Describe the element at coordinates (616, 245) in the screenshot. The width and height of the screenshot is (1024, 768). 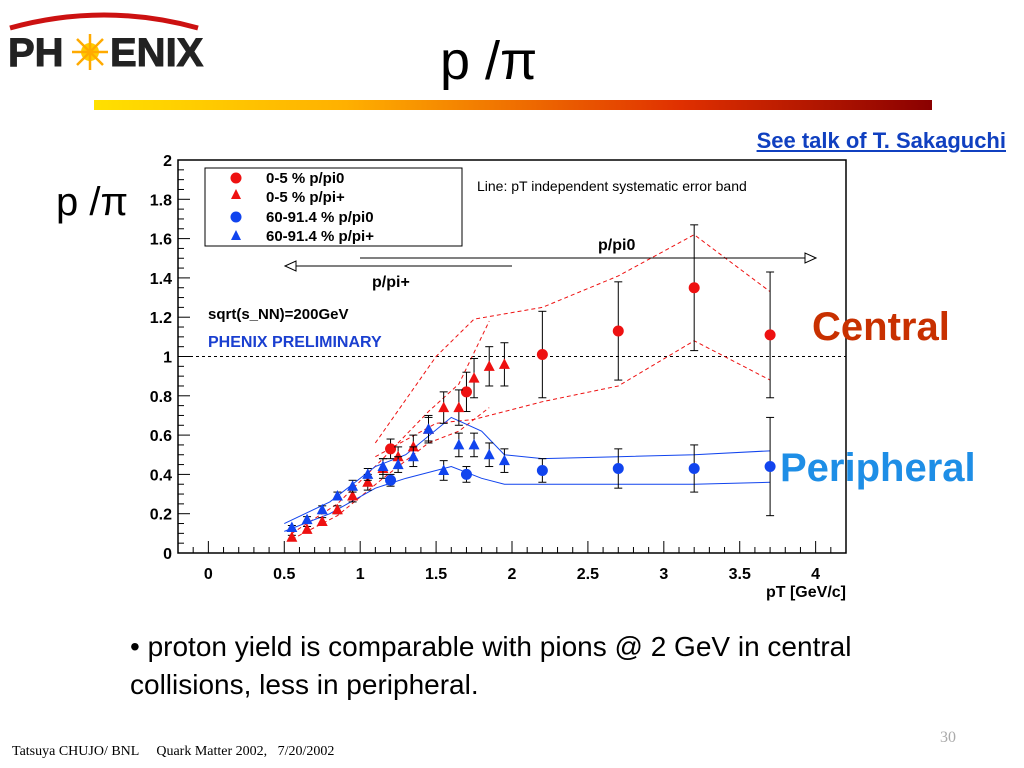
I see `arrow-label-pi0: p/pi0` at that location.